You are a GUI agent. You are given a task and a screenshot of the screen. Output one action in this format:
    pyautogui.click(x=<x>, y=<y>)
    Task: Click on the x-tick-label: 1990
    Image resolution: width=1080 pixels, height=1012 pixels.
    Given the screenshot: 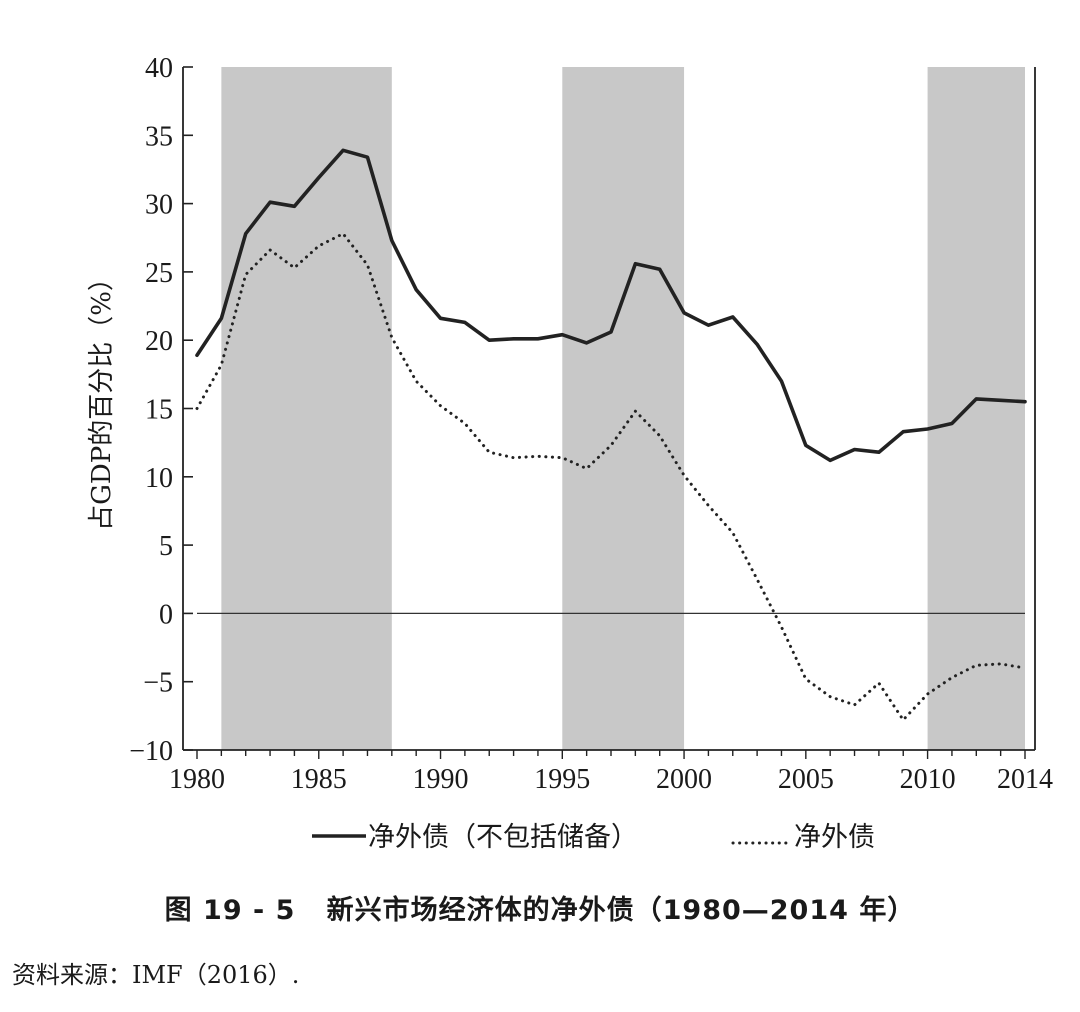 What is the action you would take?
    pyautogui.click(x=441, y=779)
    